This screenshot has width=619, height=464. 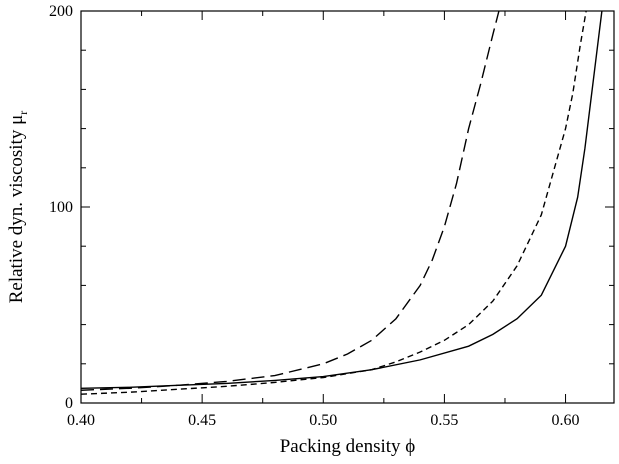 What do you see at coordinates (61, 11) in the screenshot?
I see `y-tick-label: 200` at bounding box center [61, 11].